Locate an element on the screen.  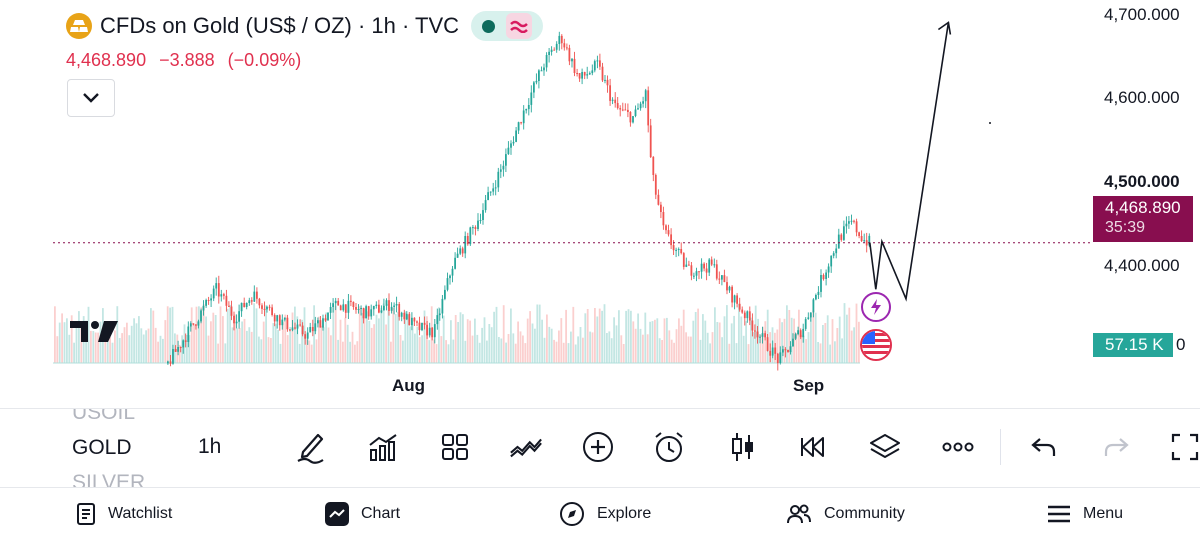
bar-countdown: 35:39 is located at coordinates (1125, 227).